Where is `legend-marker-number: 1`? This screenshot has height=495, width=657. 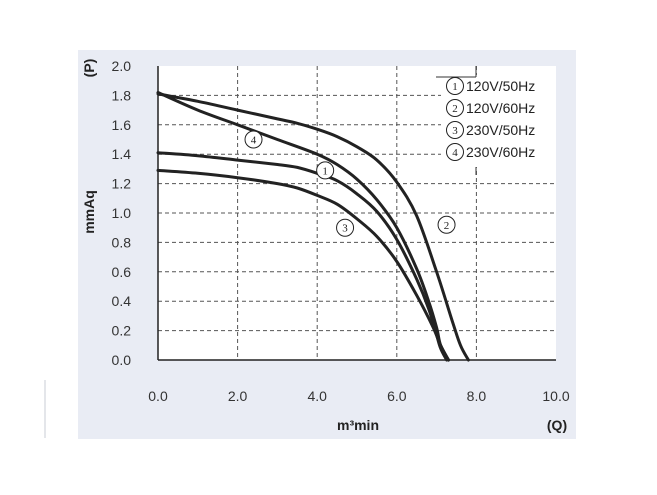
legend-marker-number: 1 is located at coordinates (455, 87).